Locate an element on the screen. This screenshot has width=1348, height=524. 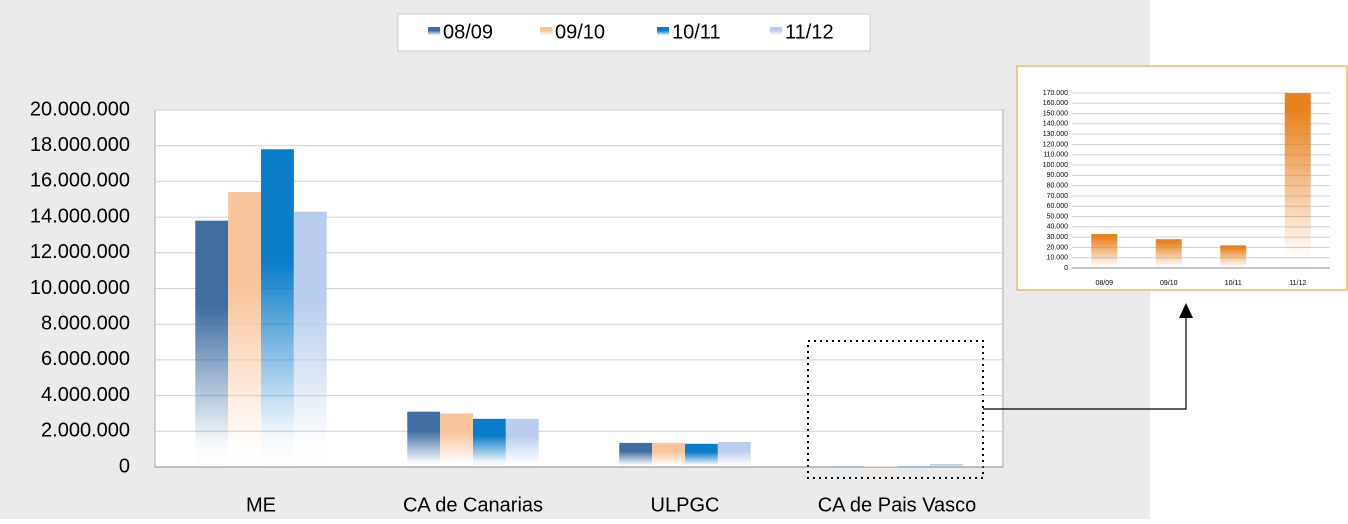
y-tick-label: 8.000.000 is located at coordinates (85, 323).